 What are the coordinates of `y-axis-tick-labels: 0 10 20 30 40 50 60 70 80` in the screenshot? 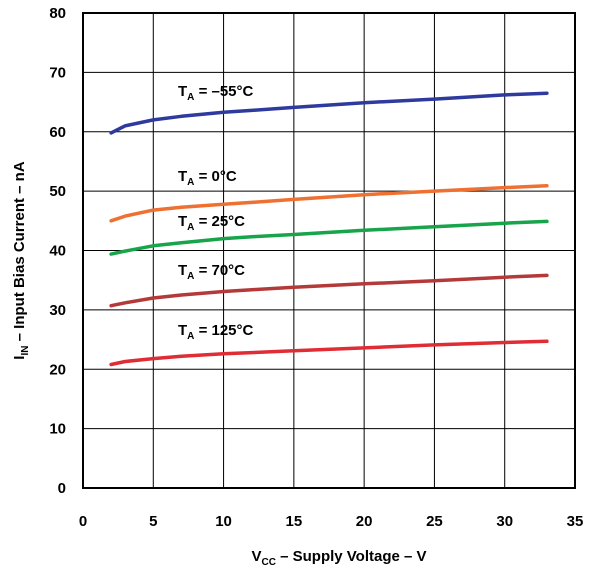 It's located at (57, 251).